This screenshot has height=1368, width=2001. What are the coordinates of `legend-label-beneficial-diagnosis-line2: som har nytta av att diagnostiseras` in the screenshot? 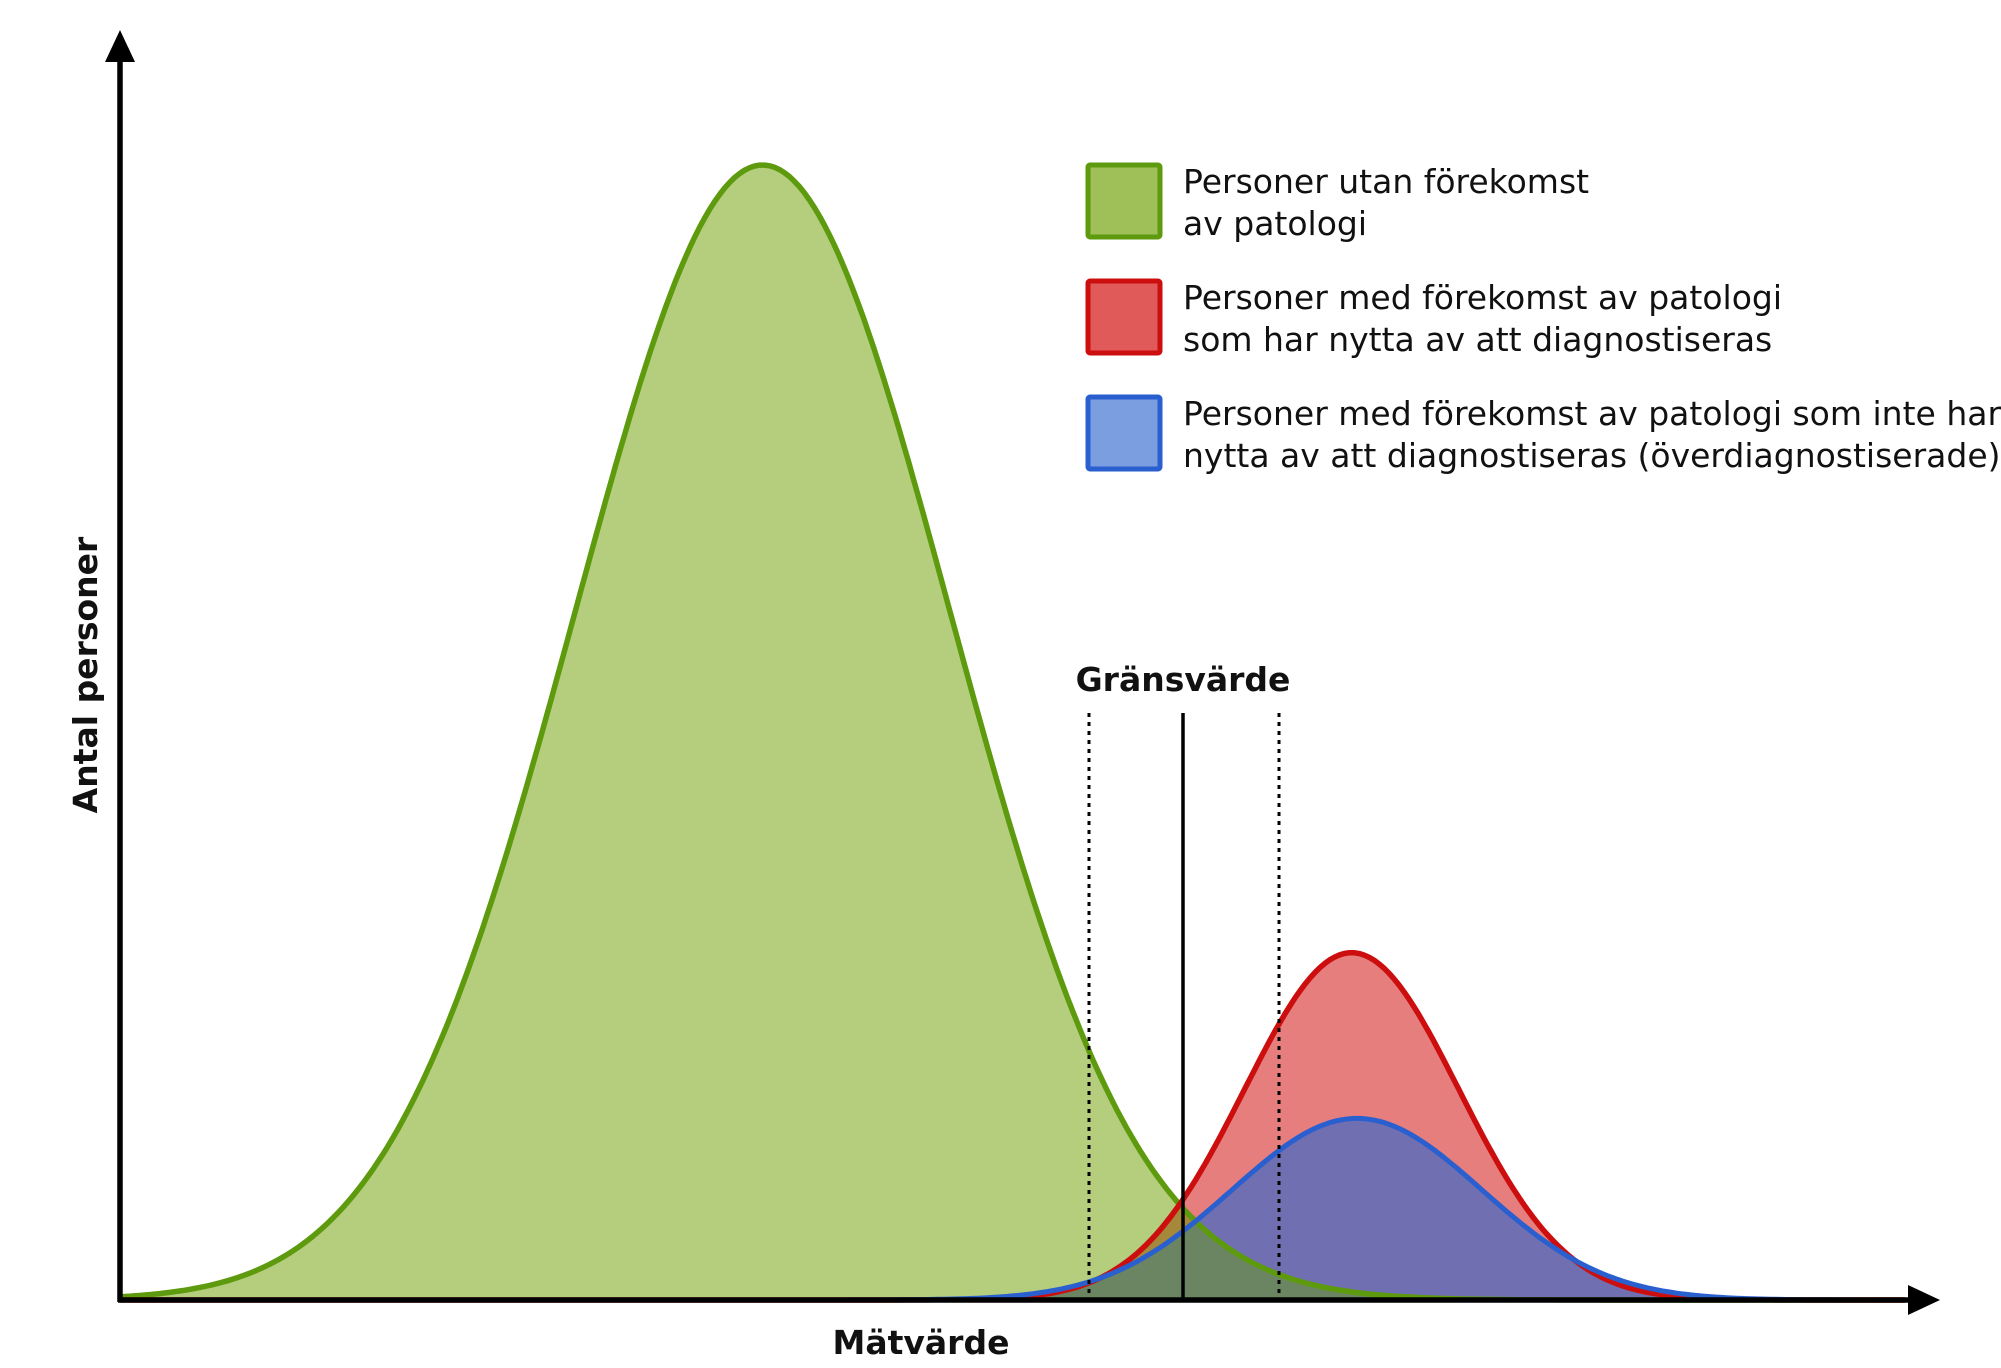 It's located at (1477, 339).